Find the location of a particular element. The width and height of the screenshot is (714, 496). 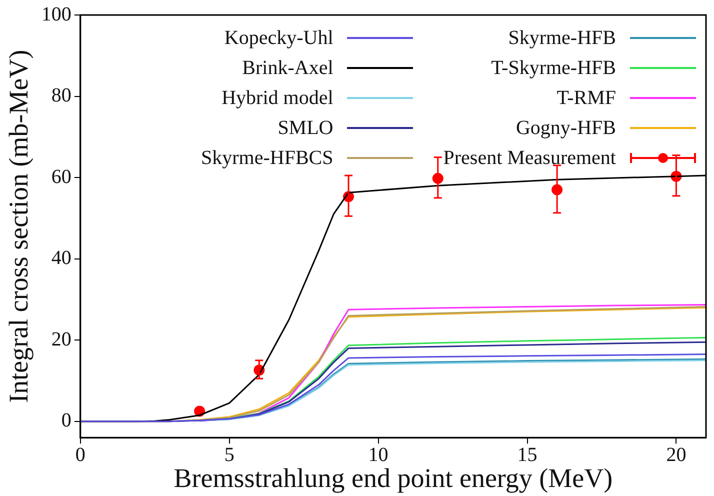

legend-label: Brink-Axel is located at coordinates (288, 68).